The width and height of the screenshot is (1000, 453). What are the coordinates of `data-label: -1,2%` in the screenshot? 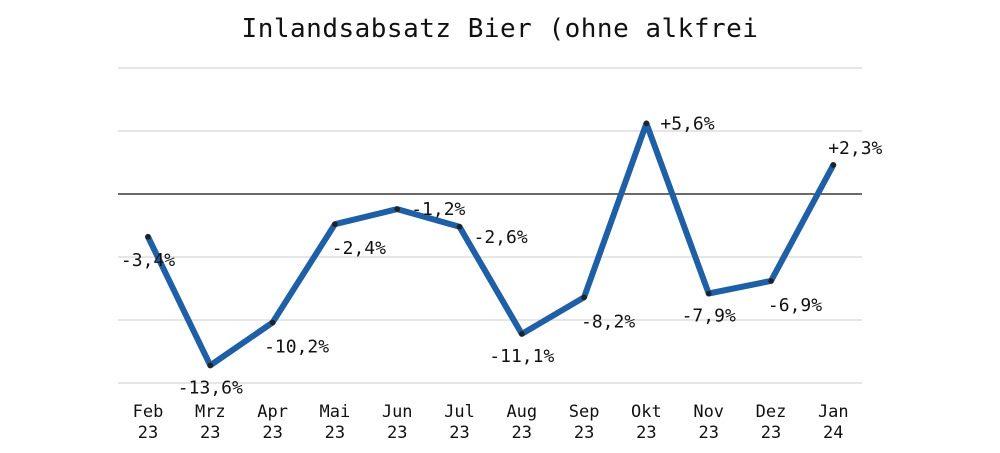 It's located at (438, 209).